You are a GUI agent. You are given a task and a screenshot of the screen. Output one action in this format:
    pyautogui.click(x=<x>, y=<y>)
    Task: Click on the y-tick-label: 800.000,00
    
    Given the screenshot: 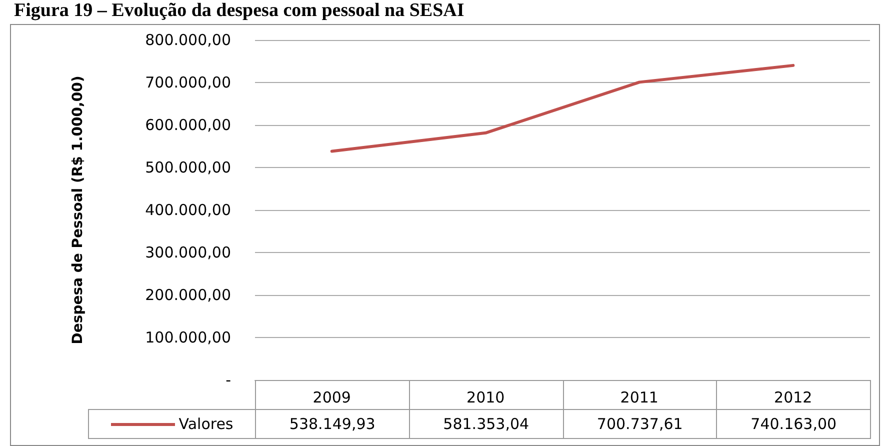 What is the action you would take?
    pyautogui.click(x=188, y=40)
    